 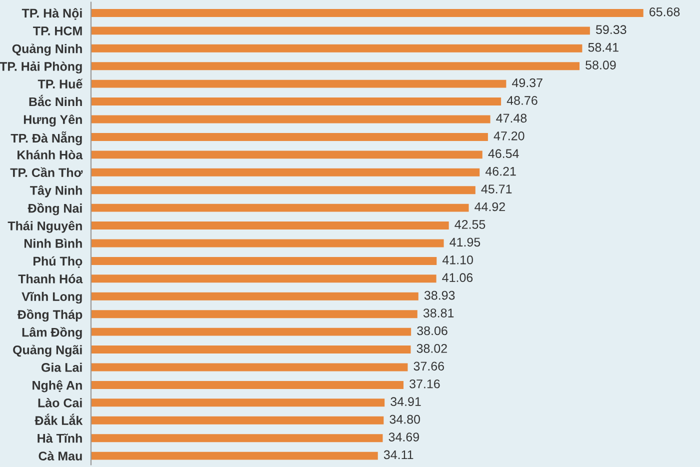 What do you see at coordinates (500, 171) in the screenshot?
I see `data-label: 46.21` at bounding box center [500, 171].